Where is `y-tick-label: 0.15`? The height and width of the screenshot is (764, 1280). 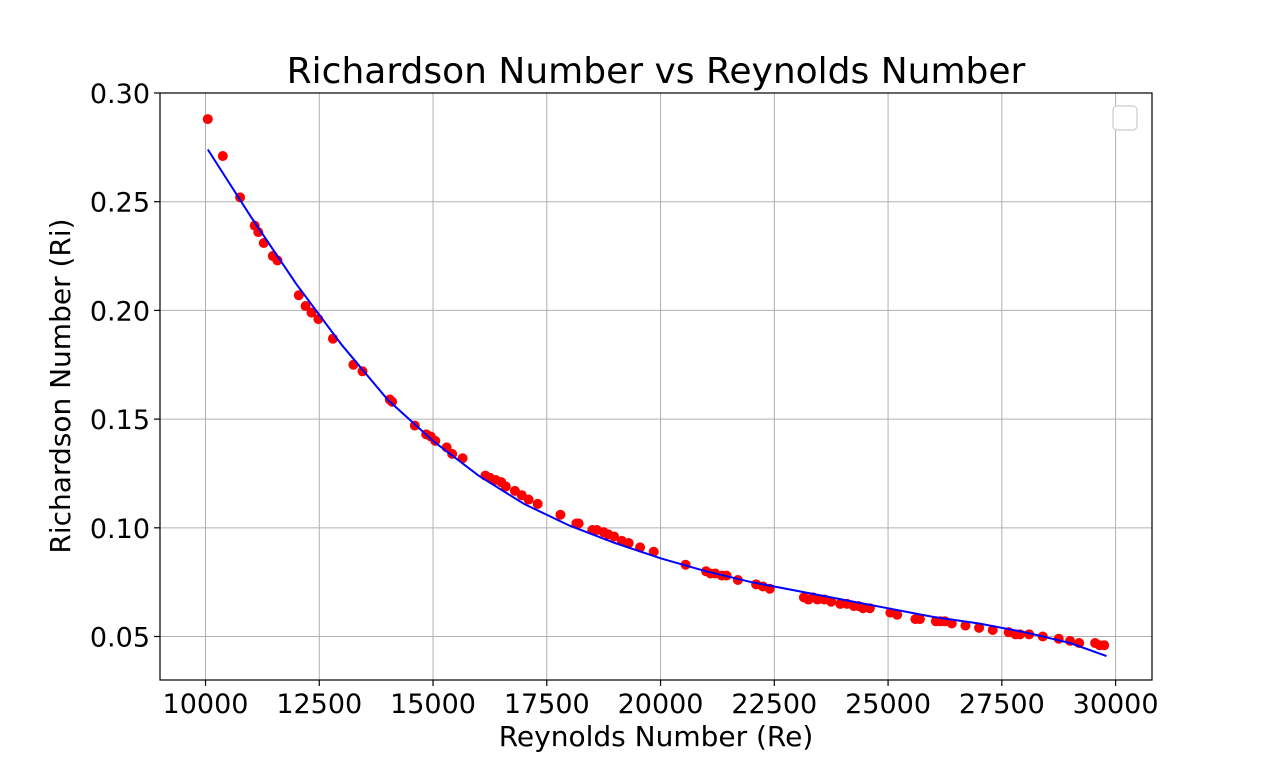 y-tick-label: 0.15 is located at coordinates (120, 420).